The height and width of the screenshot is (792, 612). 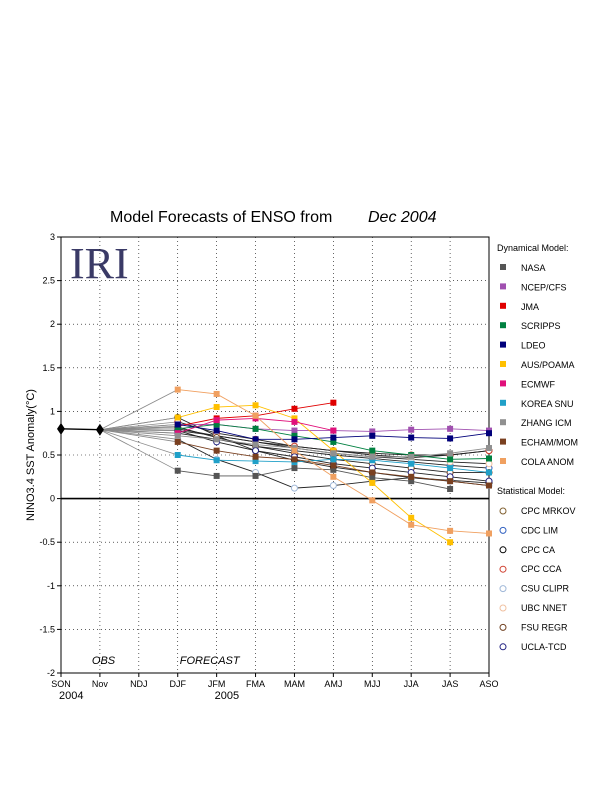 What do you see at coordinates (544, 287) in the screenshot?
I see `legend-label: NCEP/CFS` at bounding box center [544, 287].